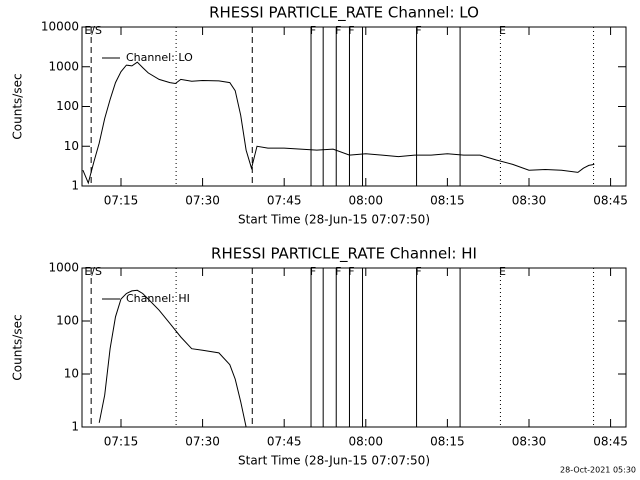  Describe the element at coordinates (158, 298) in the screenshot. I see `legend-label: Channel: HI` at that location.